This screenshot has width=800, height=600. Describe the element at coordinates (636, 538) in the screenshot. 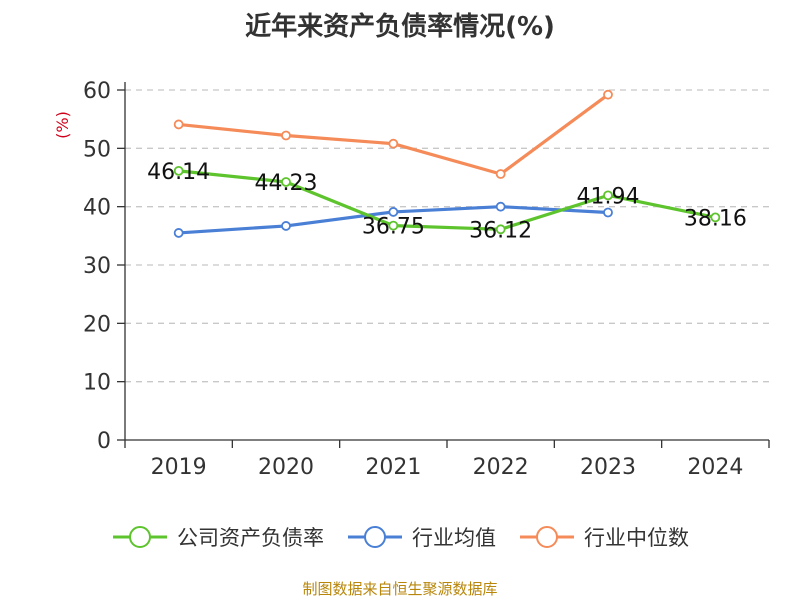

I see `legend-label: 行业中位数` at that location.